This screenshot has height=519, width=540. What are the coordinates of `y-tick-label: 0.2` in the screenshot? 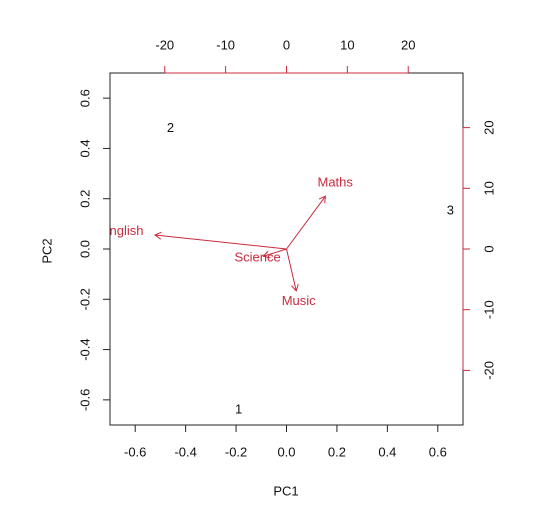 It's located at (84, 199).